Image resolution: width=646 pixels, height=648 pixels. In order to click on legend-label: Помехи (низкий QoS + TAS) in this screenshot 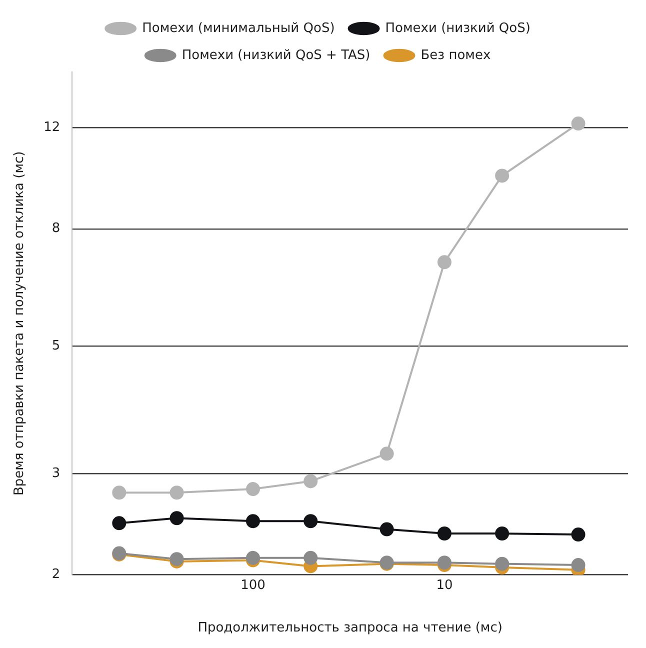, I will do `click(276, 55)`.